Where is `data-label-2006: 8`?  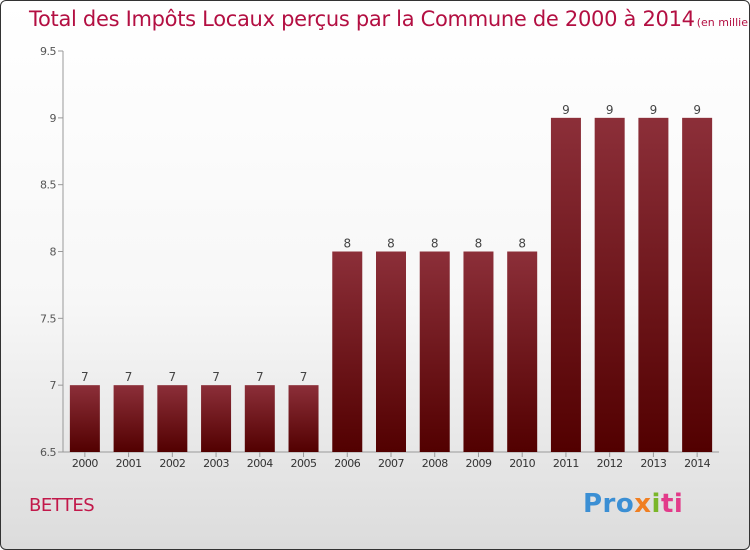 data-label-2006: 8 is located at coordinates (347, 244).